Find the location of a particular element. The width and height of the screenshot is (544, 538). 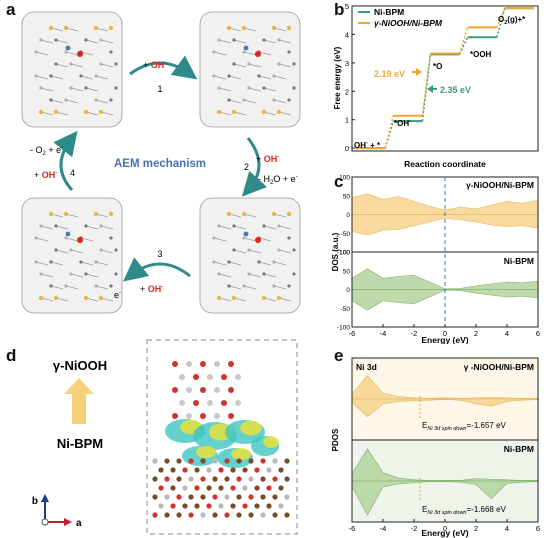

svg-text: ENi 3d spin down=-1.668 eV is located at coordinates (464, 510).